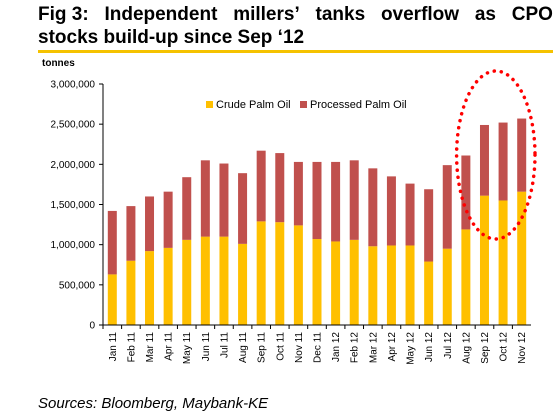 This screenshot has height=418, width=558. What do you see at coordinates (73, 165) in the screenshot?
I see `y-tick-label: 2,000,000` at bounding box center [73, 165].